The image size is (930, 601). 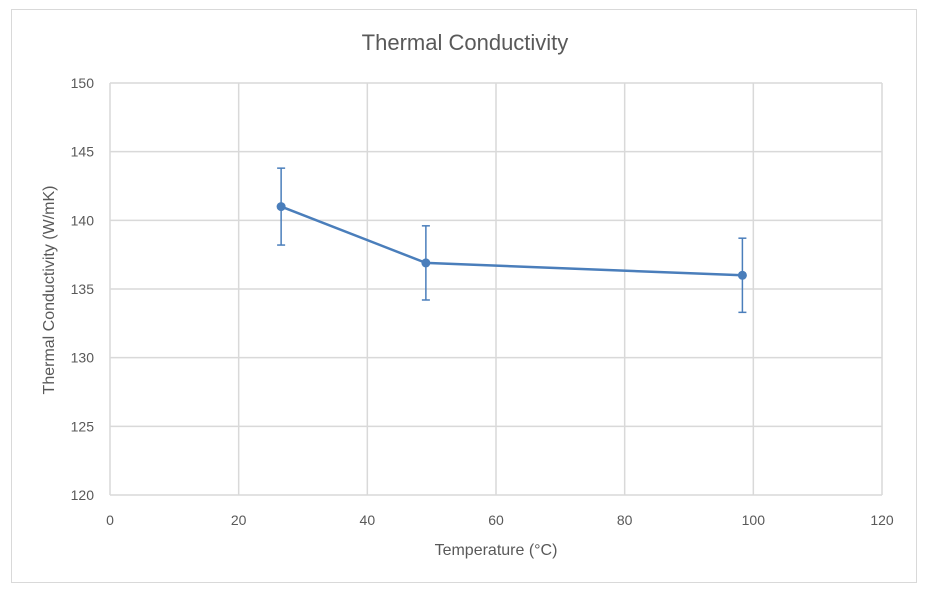 I want to click on data-series, so click(x=511, y=240).